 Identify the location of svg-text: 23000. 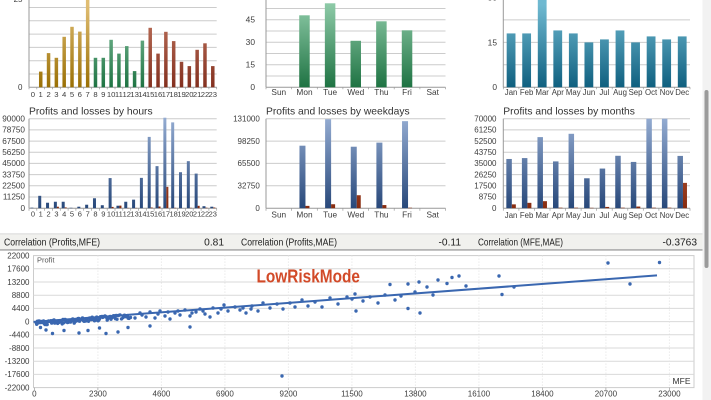
(669, 394).